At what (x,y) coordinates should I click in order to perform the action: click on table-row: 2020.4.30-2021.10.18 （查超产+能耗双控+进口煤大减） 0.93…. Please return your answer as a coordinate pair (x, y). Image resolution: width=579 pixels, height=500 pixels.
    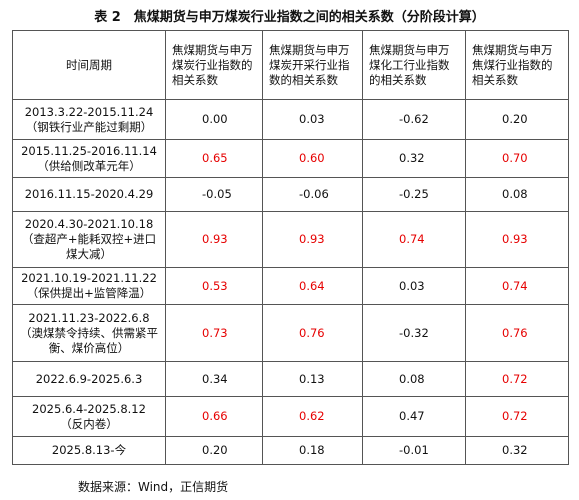
    Looking at the image, I should click on (290, 239).